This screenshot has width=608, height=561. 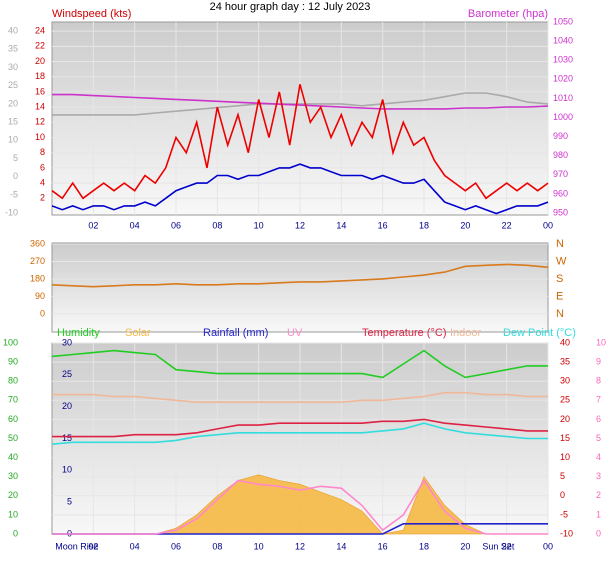 I want to click on y3-tick-label: -10, so click(x=11, y=213).